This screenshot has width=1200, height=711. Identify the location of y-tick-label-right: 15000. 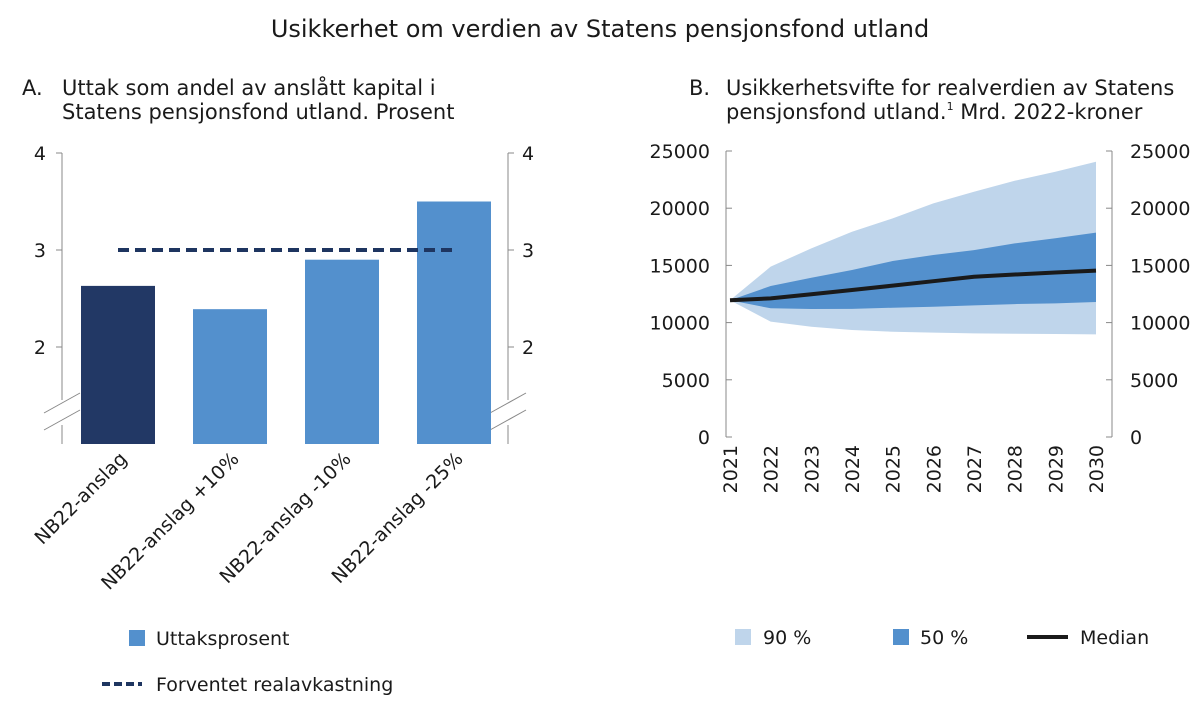
(1160, 266).